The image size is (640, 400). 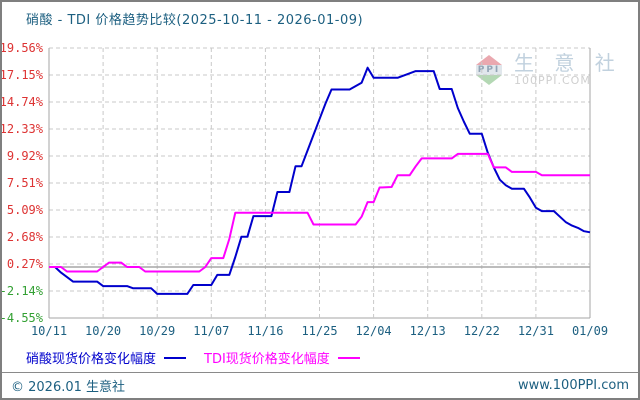 What do you see at coordinates (157, 331) in the screenshot?
I see `x-axis-tick-label: 10/29` at bounding box center [157, 331].